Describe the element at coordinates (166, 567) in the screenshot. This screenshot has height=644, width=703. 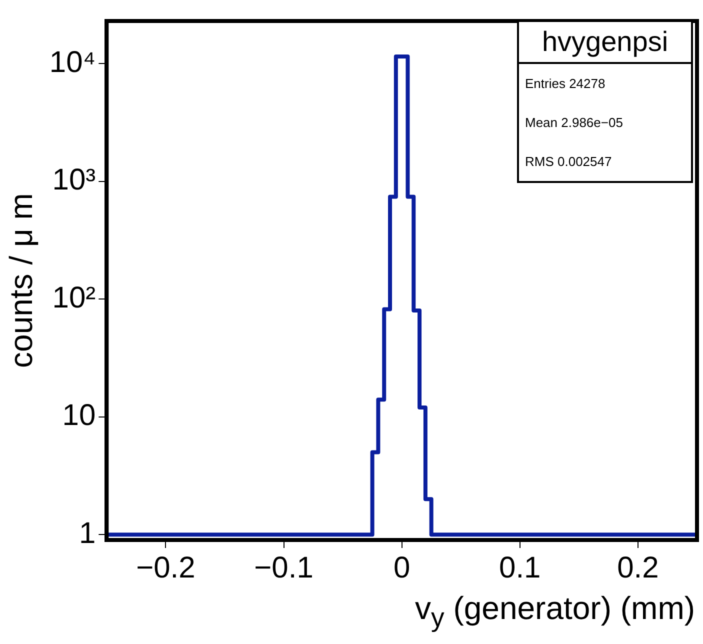
I see `x-tick-label: −0.2` at that location.